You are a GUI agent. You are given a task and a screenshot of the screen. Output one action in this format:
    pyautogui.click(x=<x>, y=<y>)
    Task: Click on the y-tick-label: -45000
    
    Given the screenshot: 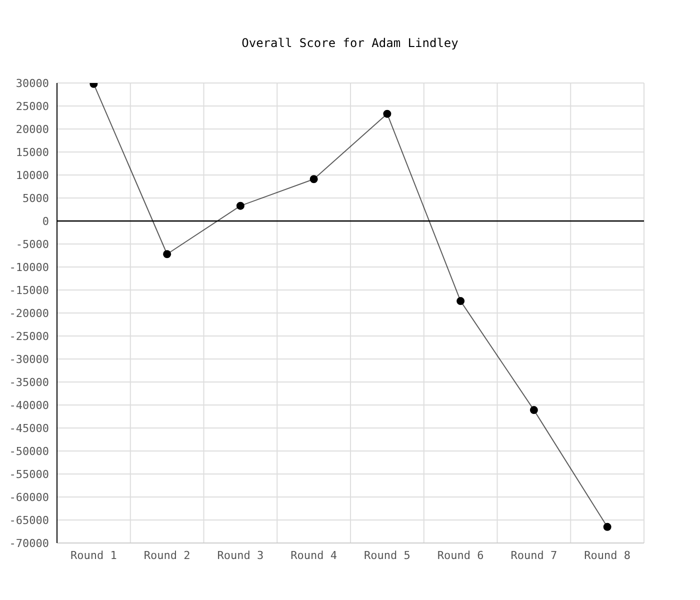 What is the action you would take?
    pyautogui.click(x=29, y=428)
    